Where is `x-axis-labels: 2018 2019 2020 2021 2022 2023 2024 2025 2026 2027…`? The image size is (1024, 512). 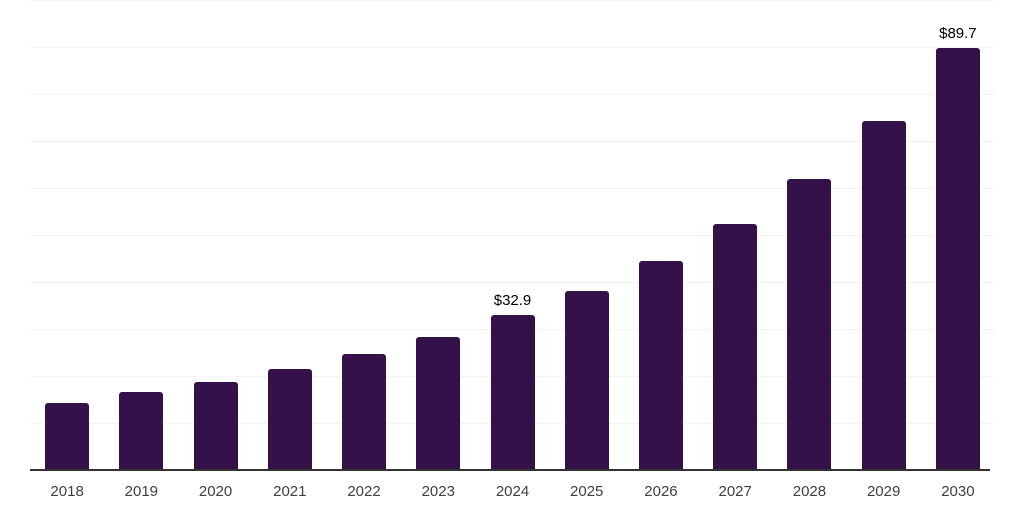
x-axis-labels: 2018 2019 2020 2021 2022 2023 2024 2025 2026 2027… is located at coordinates (512, 495).